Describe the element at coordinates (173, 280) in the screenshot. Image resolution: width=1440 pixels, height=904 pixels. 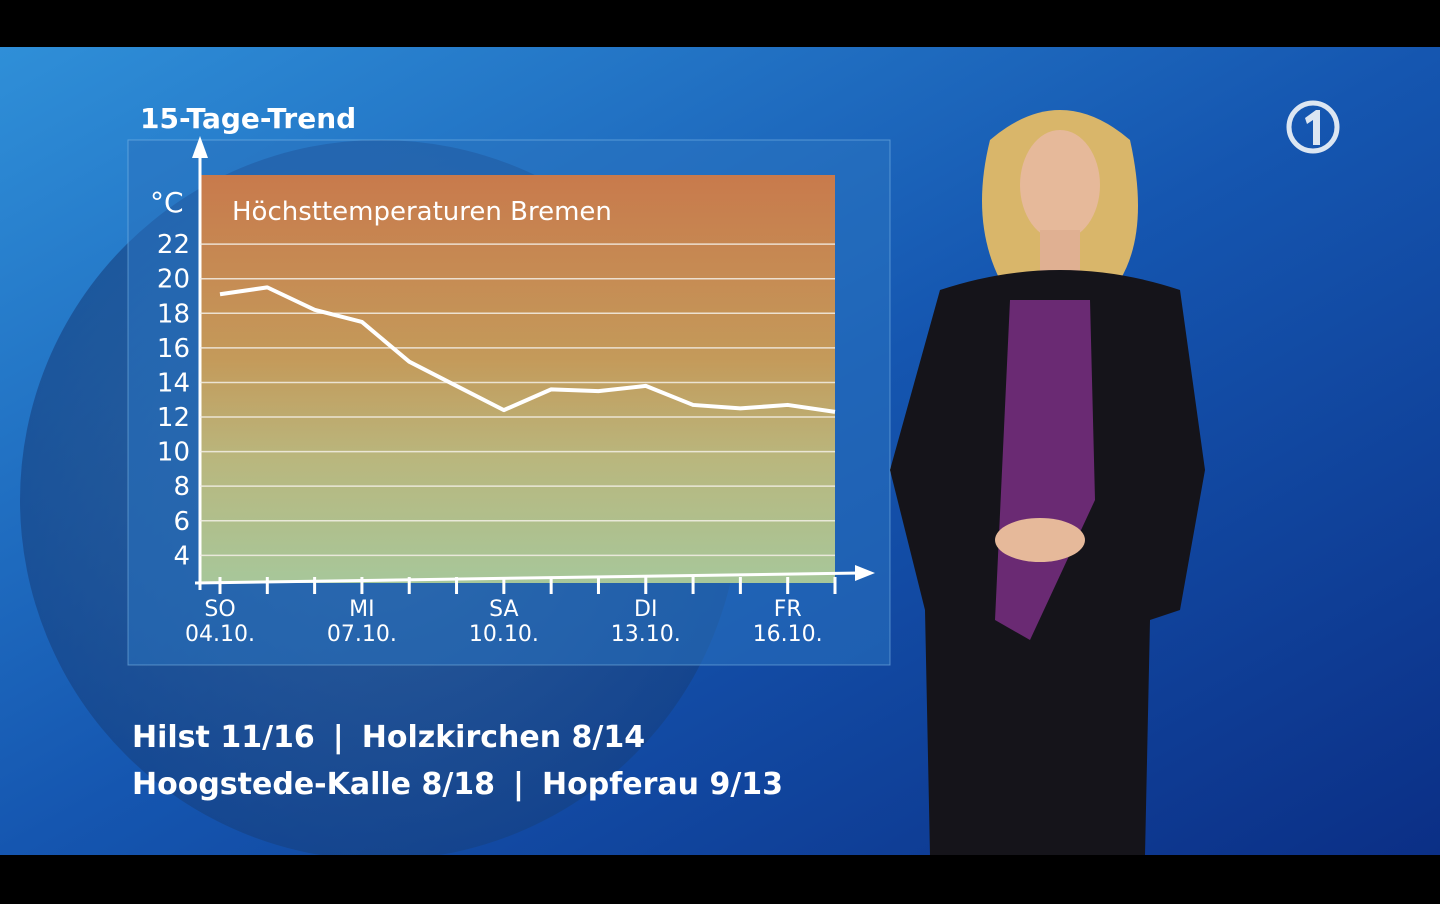
I see `y-tick-label: 20` at that location.